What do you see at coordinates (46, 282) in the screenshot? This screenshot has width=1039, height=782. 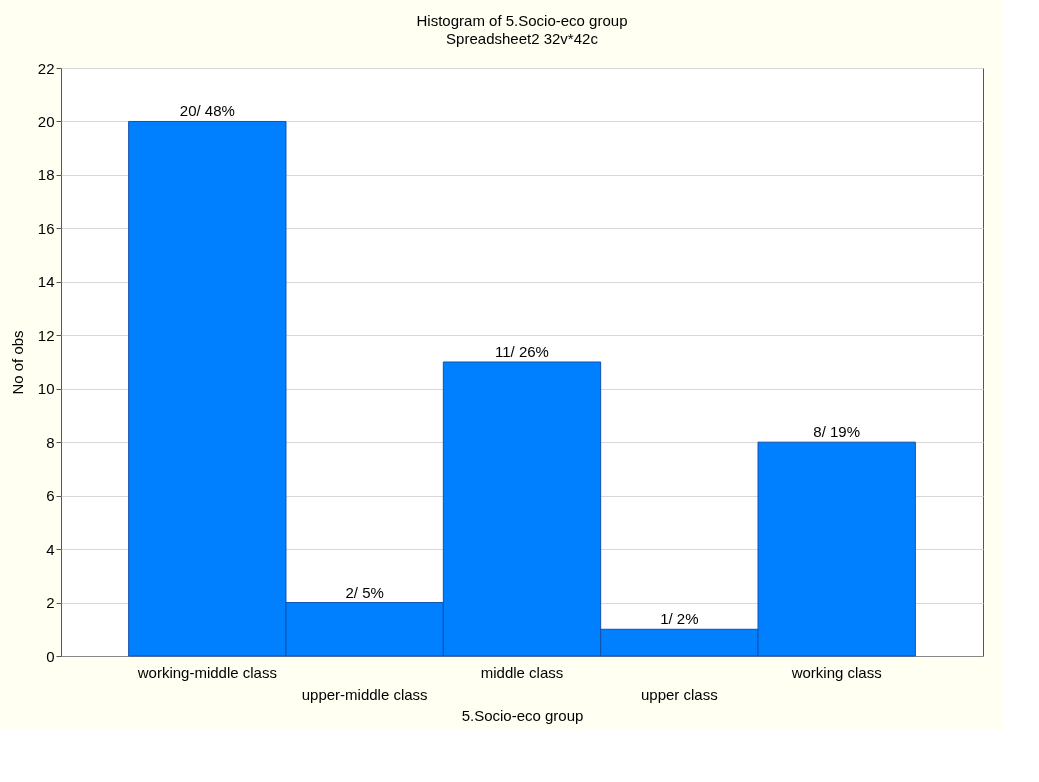 I see `y-tick-label: 14` at bounding box center [46, 282].